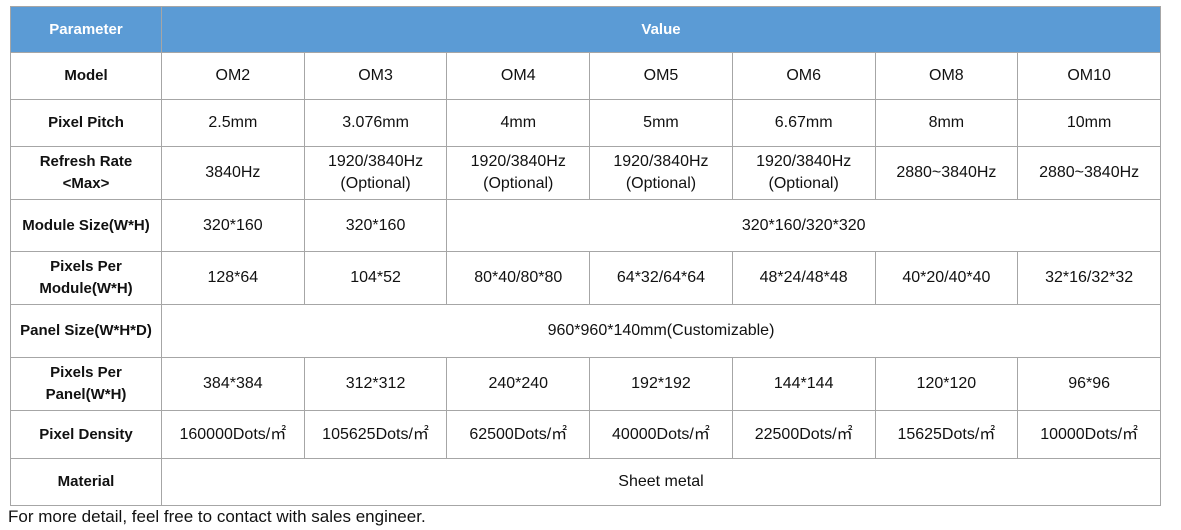 This screenshot has width=1181, height=530. I want to click on row-label: Pixel Density, so click(86, 434).